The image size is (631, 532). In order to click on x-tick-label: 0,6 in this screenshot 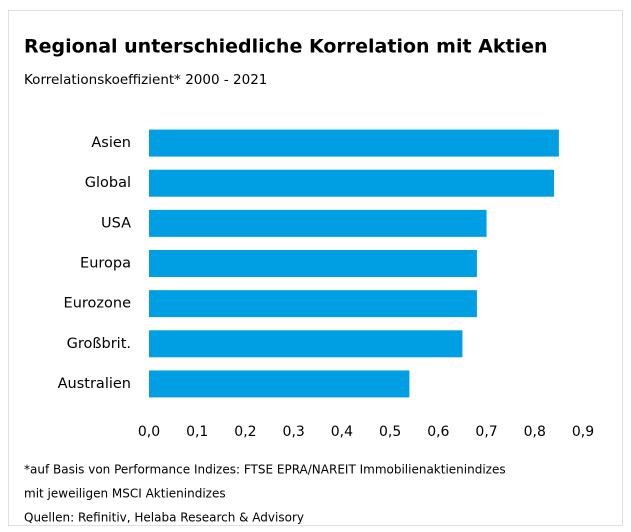, I will do `click(438, 432)`.